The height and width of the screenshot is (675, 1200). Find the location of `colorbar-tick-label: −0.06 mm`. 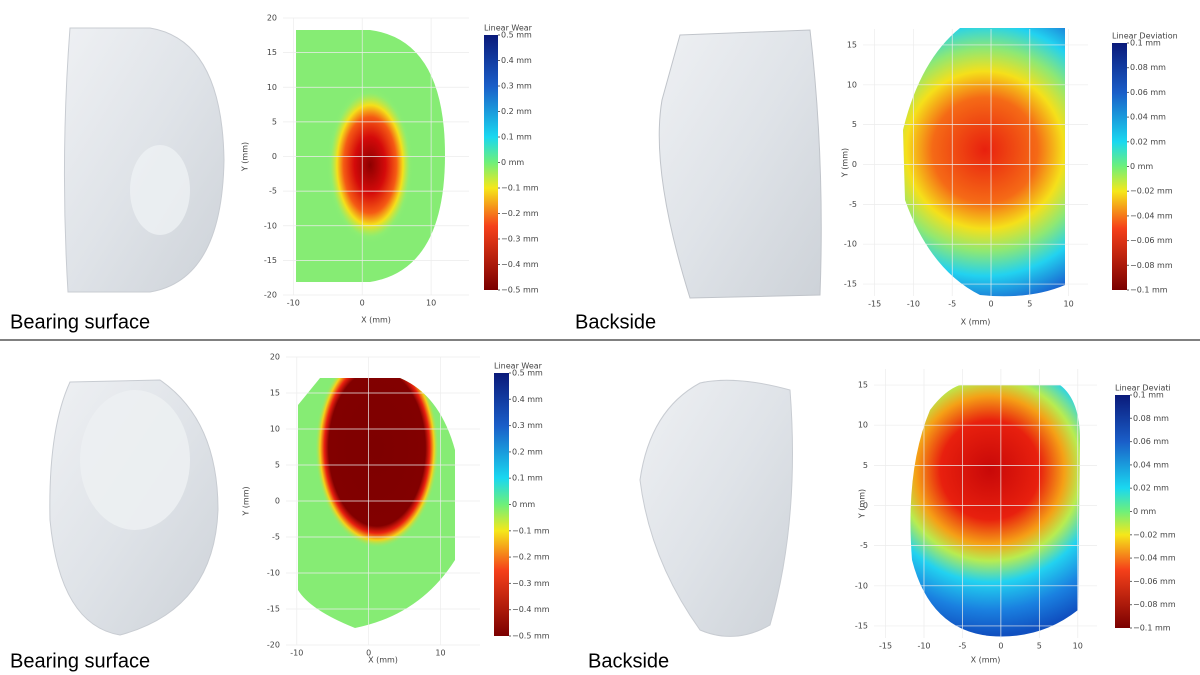

colorbar-tick-label: −0.06 mm is located at coordinates (1151, 240).